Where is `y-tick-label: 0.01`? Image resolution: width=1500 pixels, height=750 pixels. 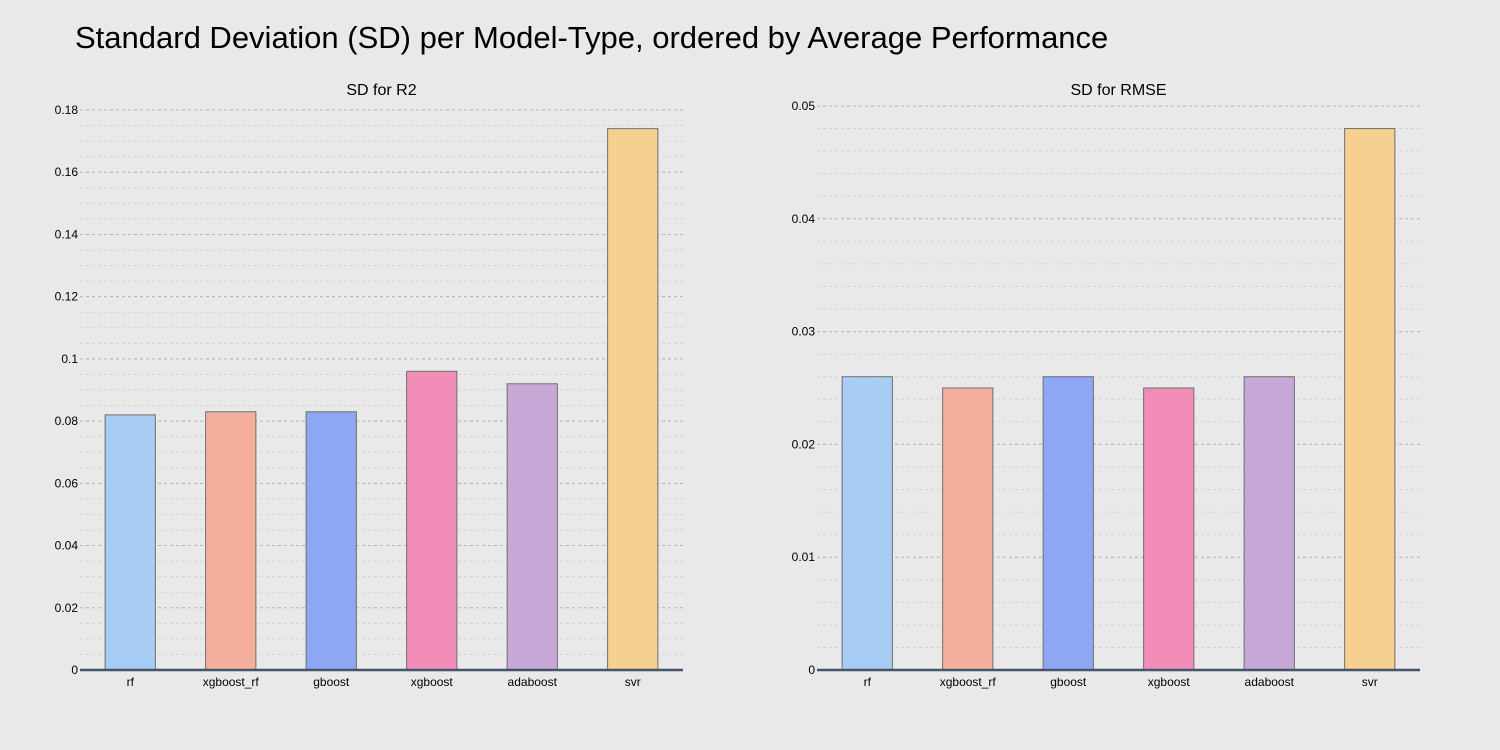
y-tick-label: 0.01 is located at coordinates (804, 557).